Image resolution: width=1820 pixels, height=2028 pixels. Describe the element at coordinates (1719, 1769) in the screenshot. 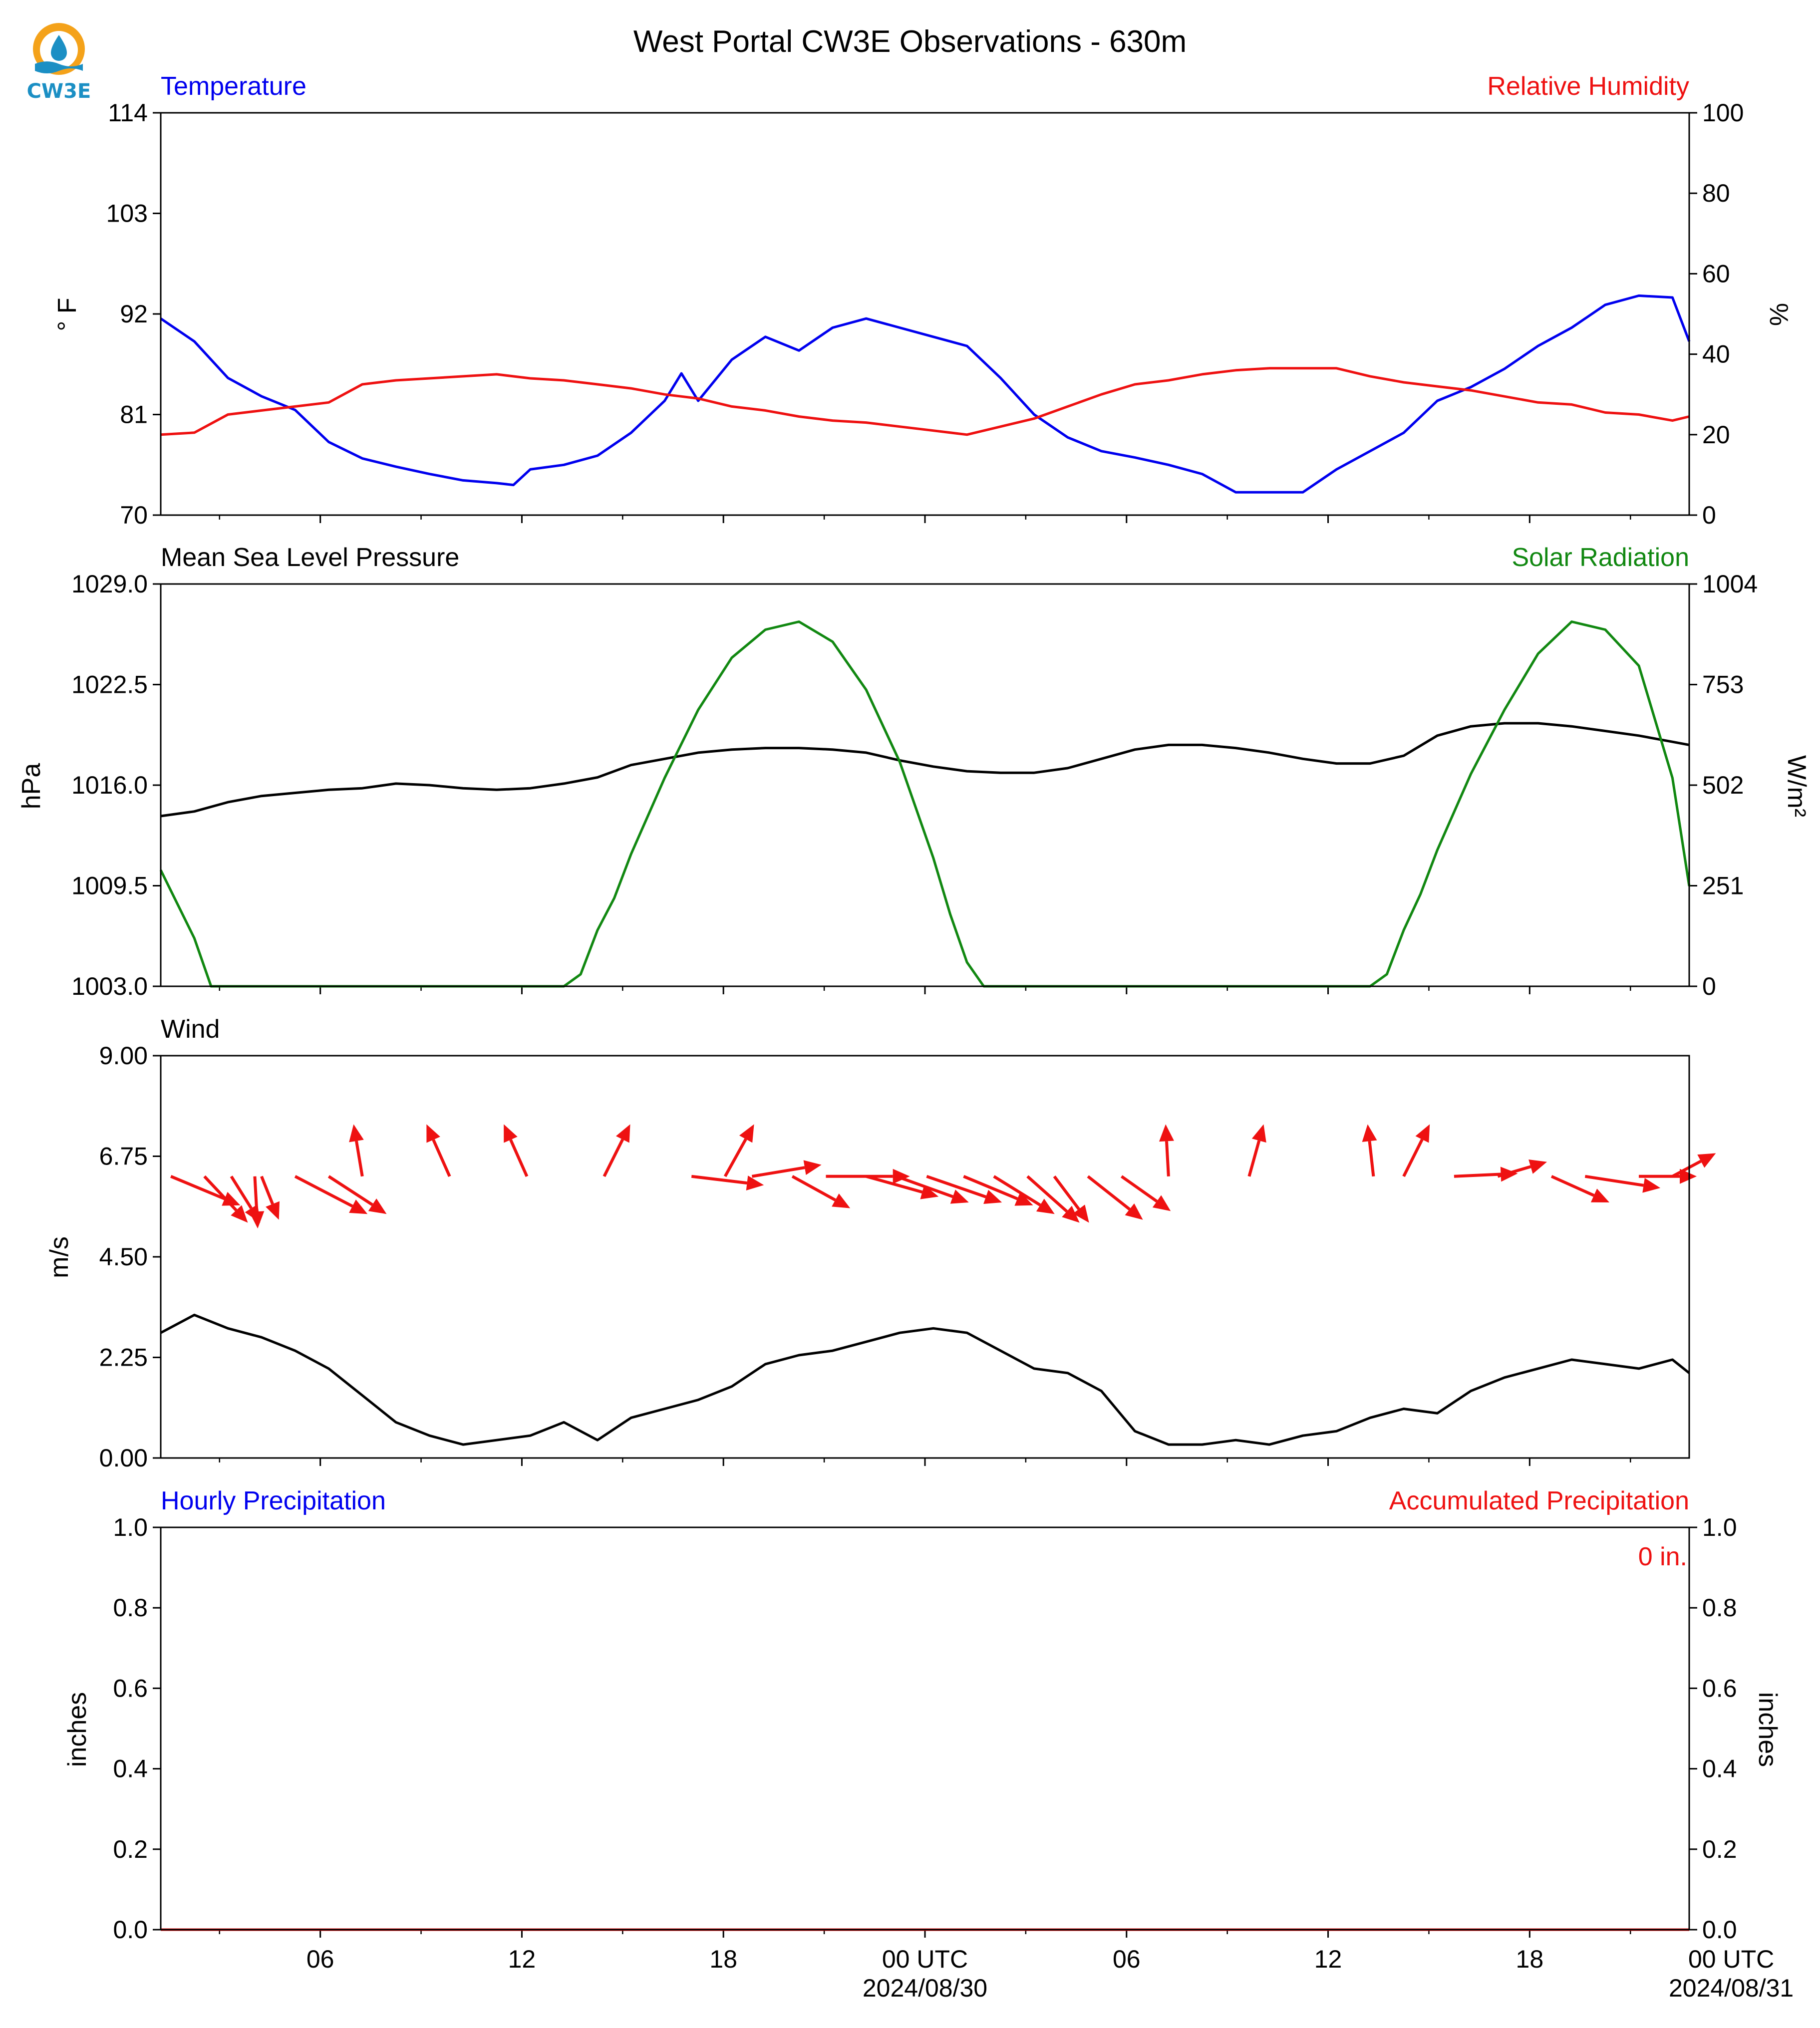

I see `ytick-right-label: 0.4` at that location.